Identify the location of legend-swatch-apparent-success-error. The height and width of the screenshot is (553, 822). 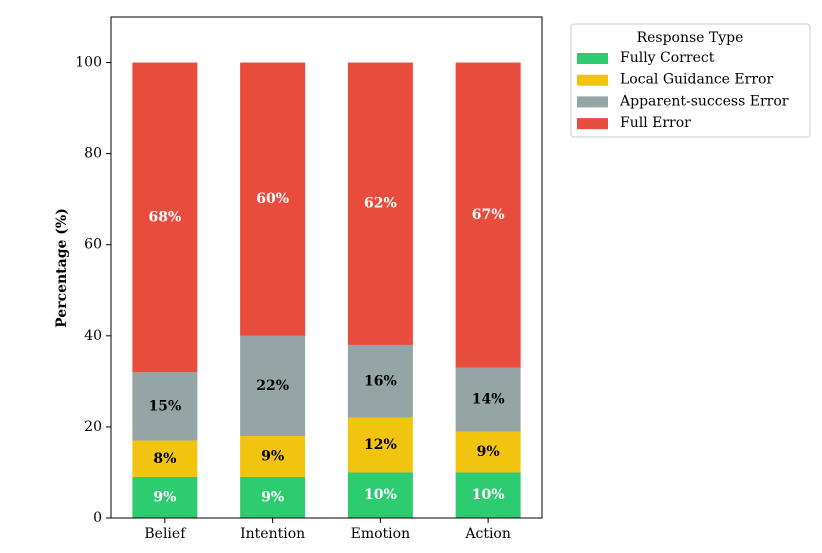
(592, 102).